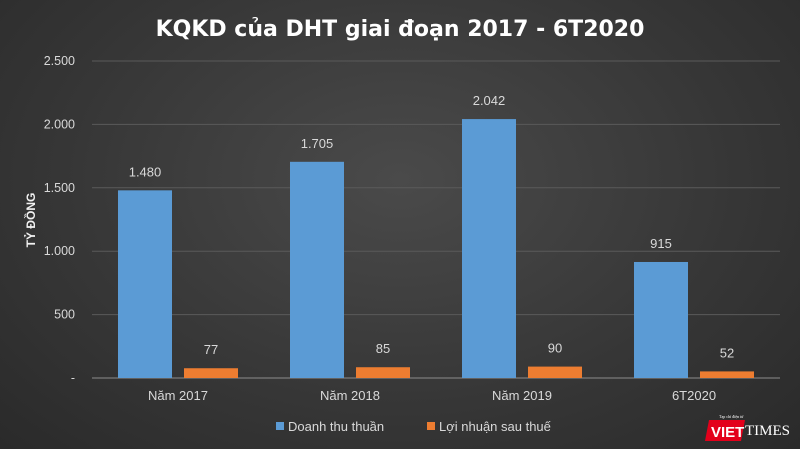 This screenshot has width=800, height=449. I want to click on y-tick-label: -, so click(73, 378).